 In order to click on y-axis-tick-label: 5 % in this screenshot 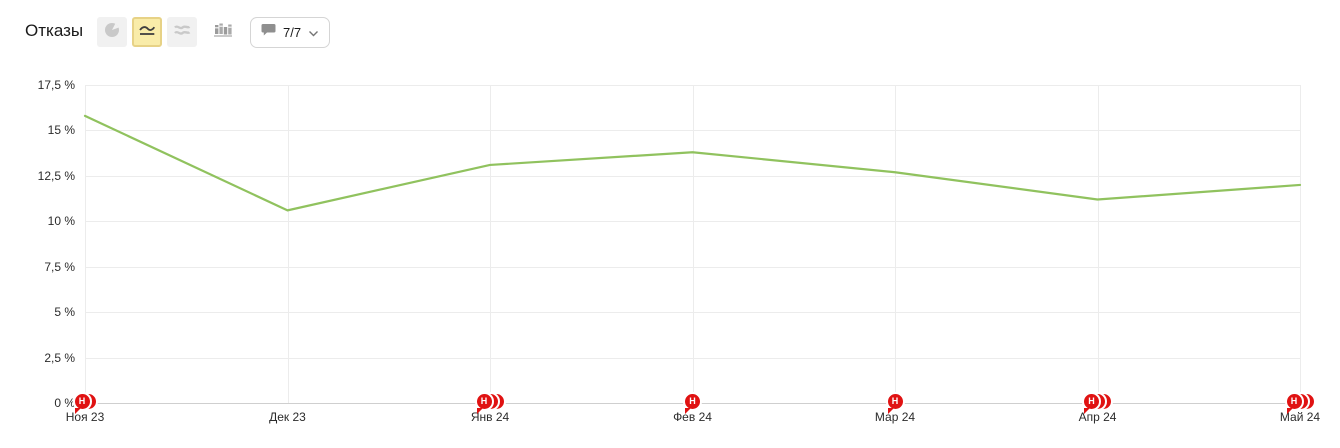, I will do `click(64, 312)`.